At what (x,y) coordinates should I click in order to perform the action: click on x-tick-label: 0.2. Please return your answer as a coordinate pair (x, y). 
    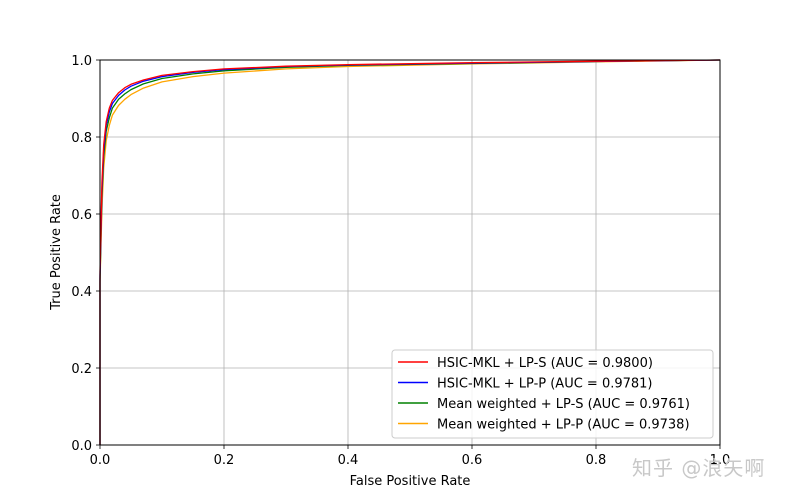
    Looking at the image, I should click on (224, 460).